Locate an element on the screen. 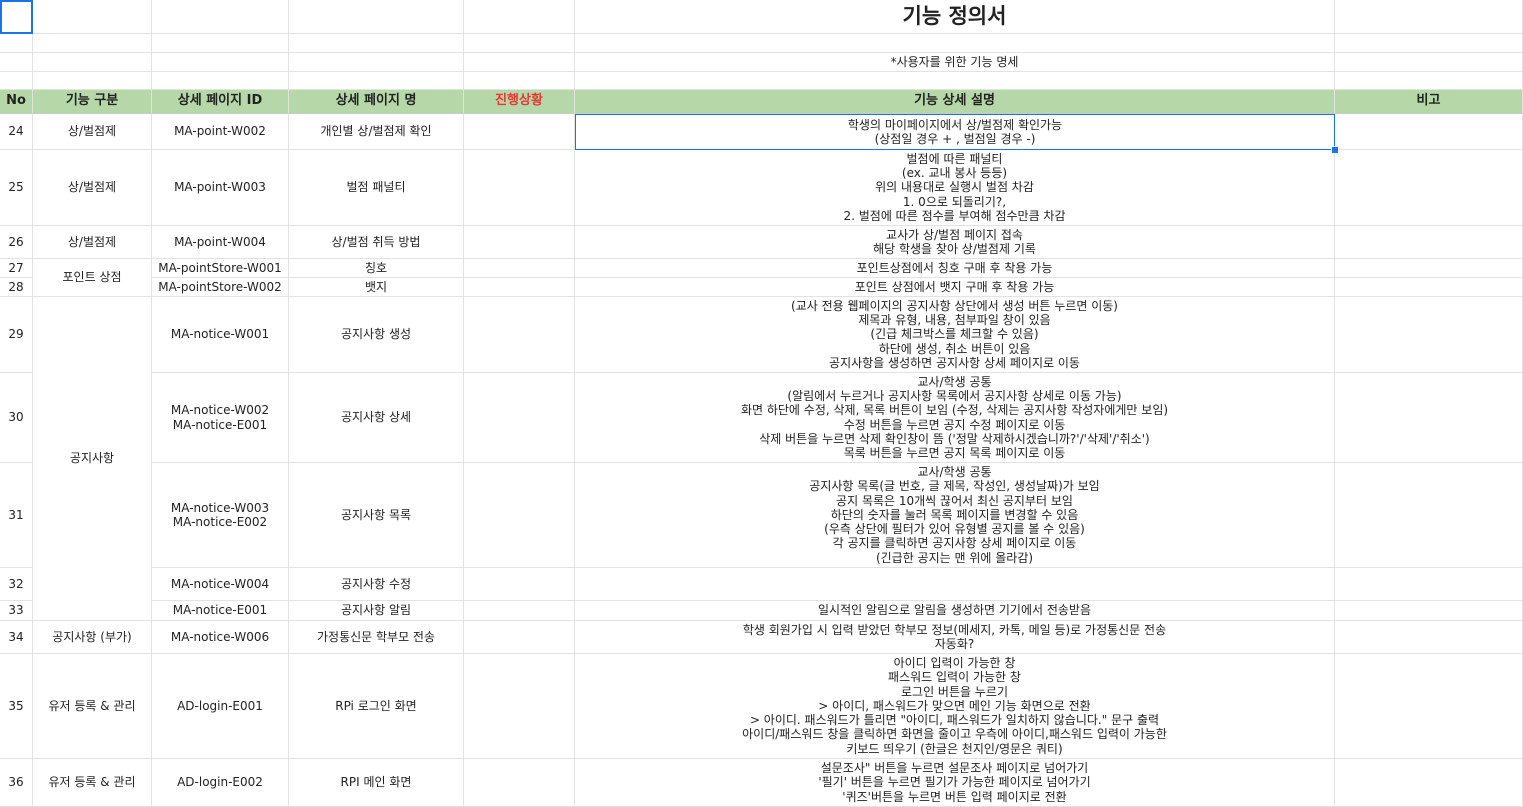 The width and height of the screenshot is (1523, 807). fill-handle is located at coordinates (1335, 150).